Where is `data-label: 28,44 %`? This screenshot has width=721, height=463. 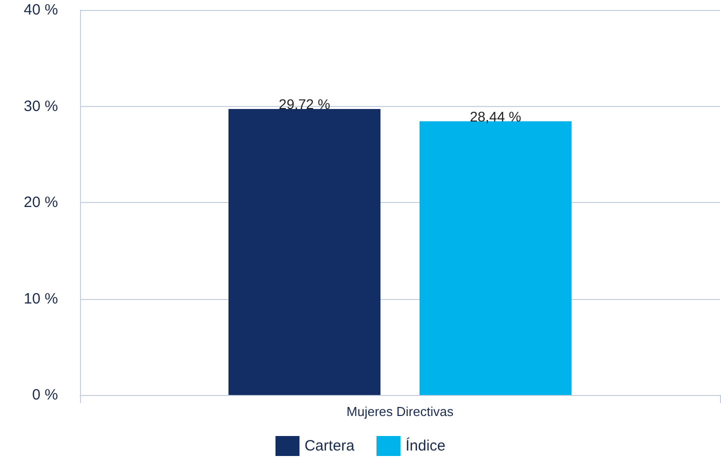 data-label: 28,44 % is located at coordinates (496, 116).